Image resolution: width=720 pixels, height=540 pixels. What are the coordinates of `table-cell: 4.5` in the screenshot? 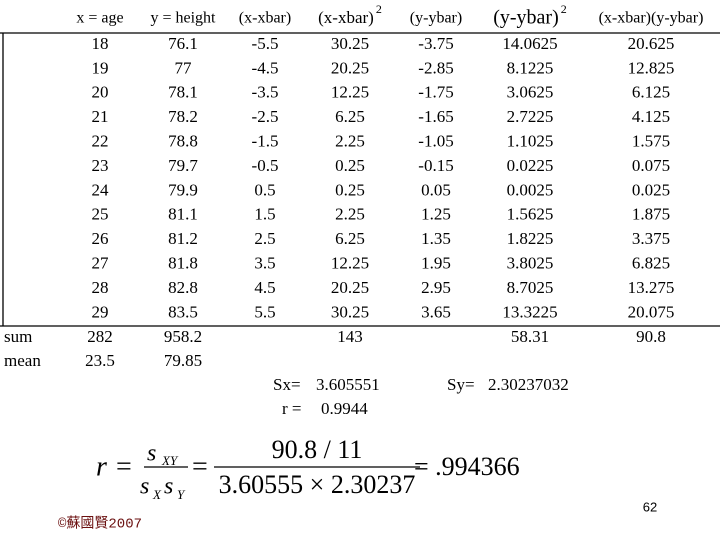 It's located at (264, 287).